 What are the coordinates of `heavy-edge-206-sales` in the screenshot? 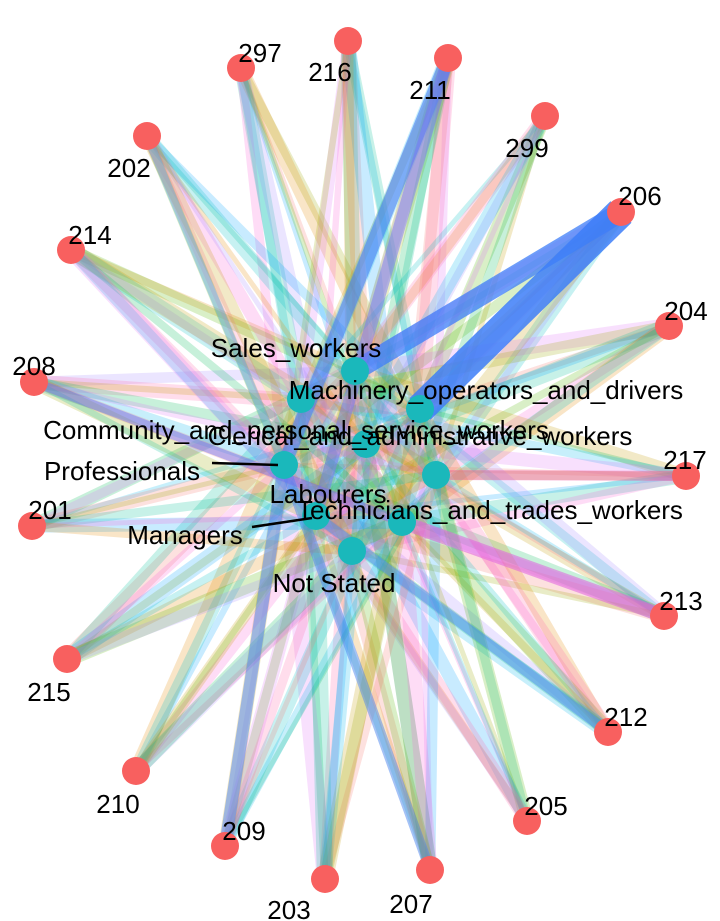 It's located at (488, 291).